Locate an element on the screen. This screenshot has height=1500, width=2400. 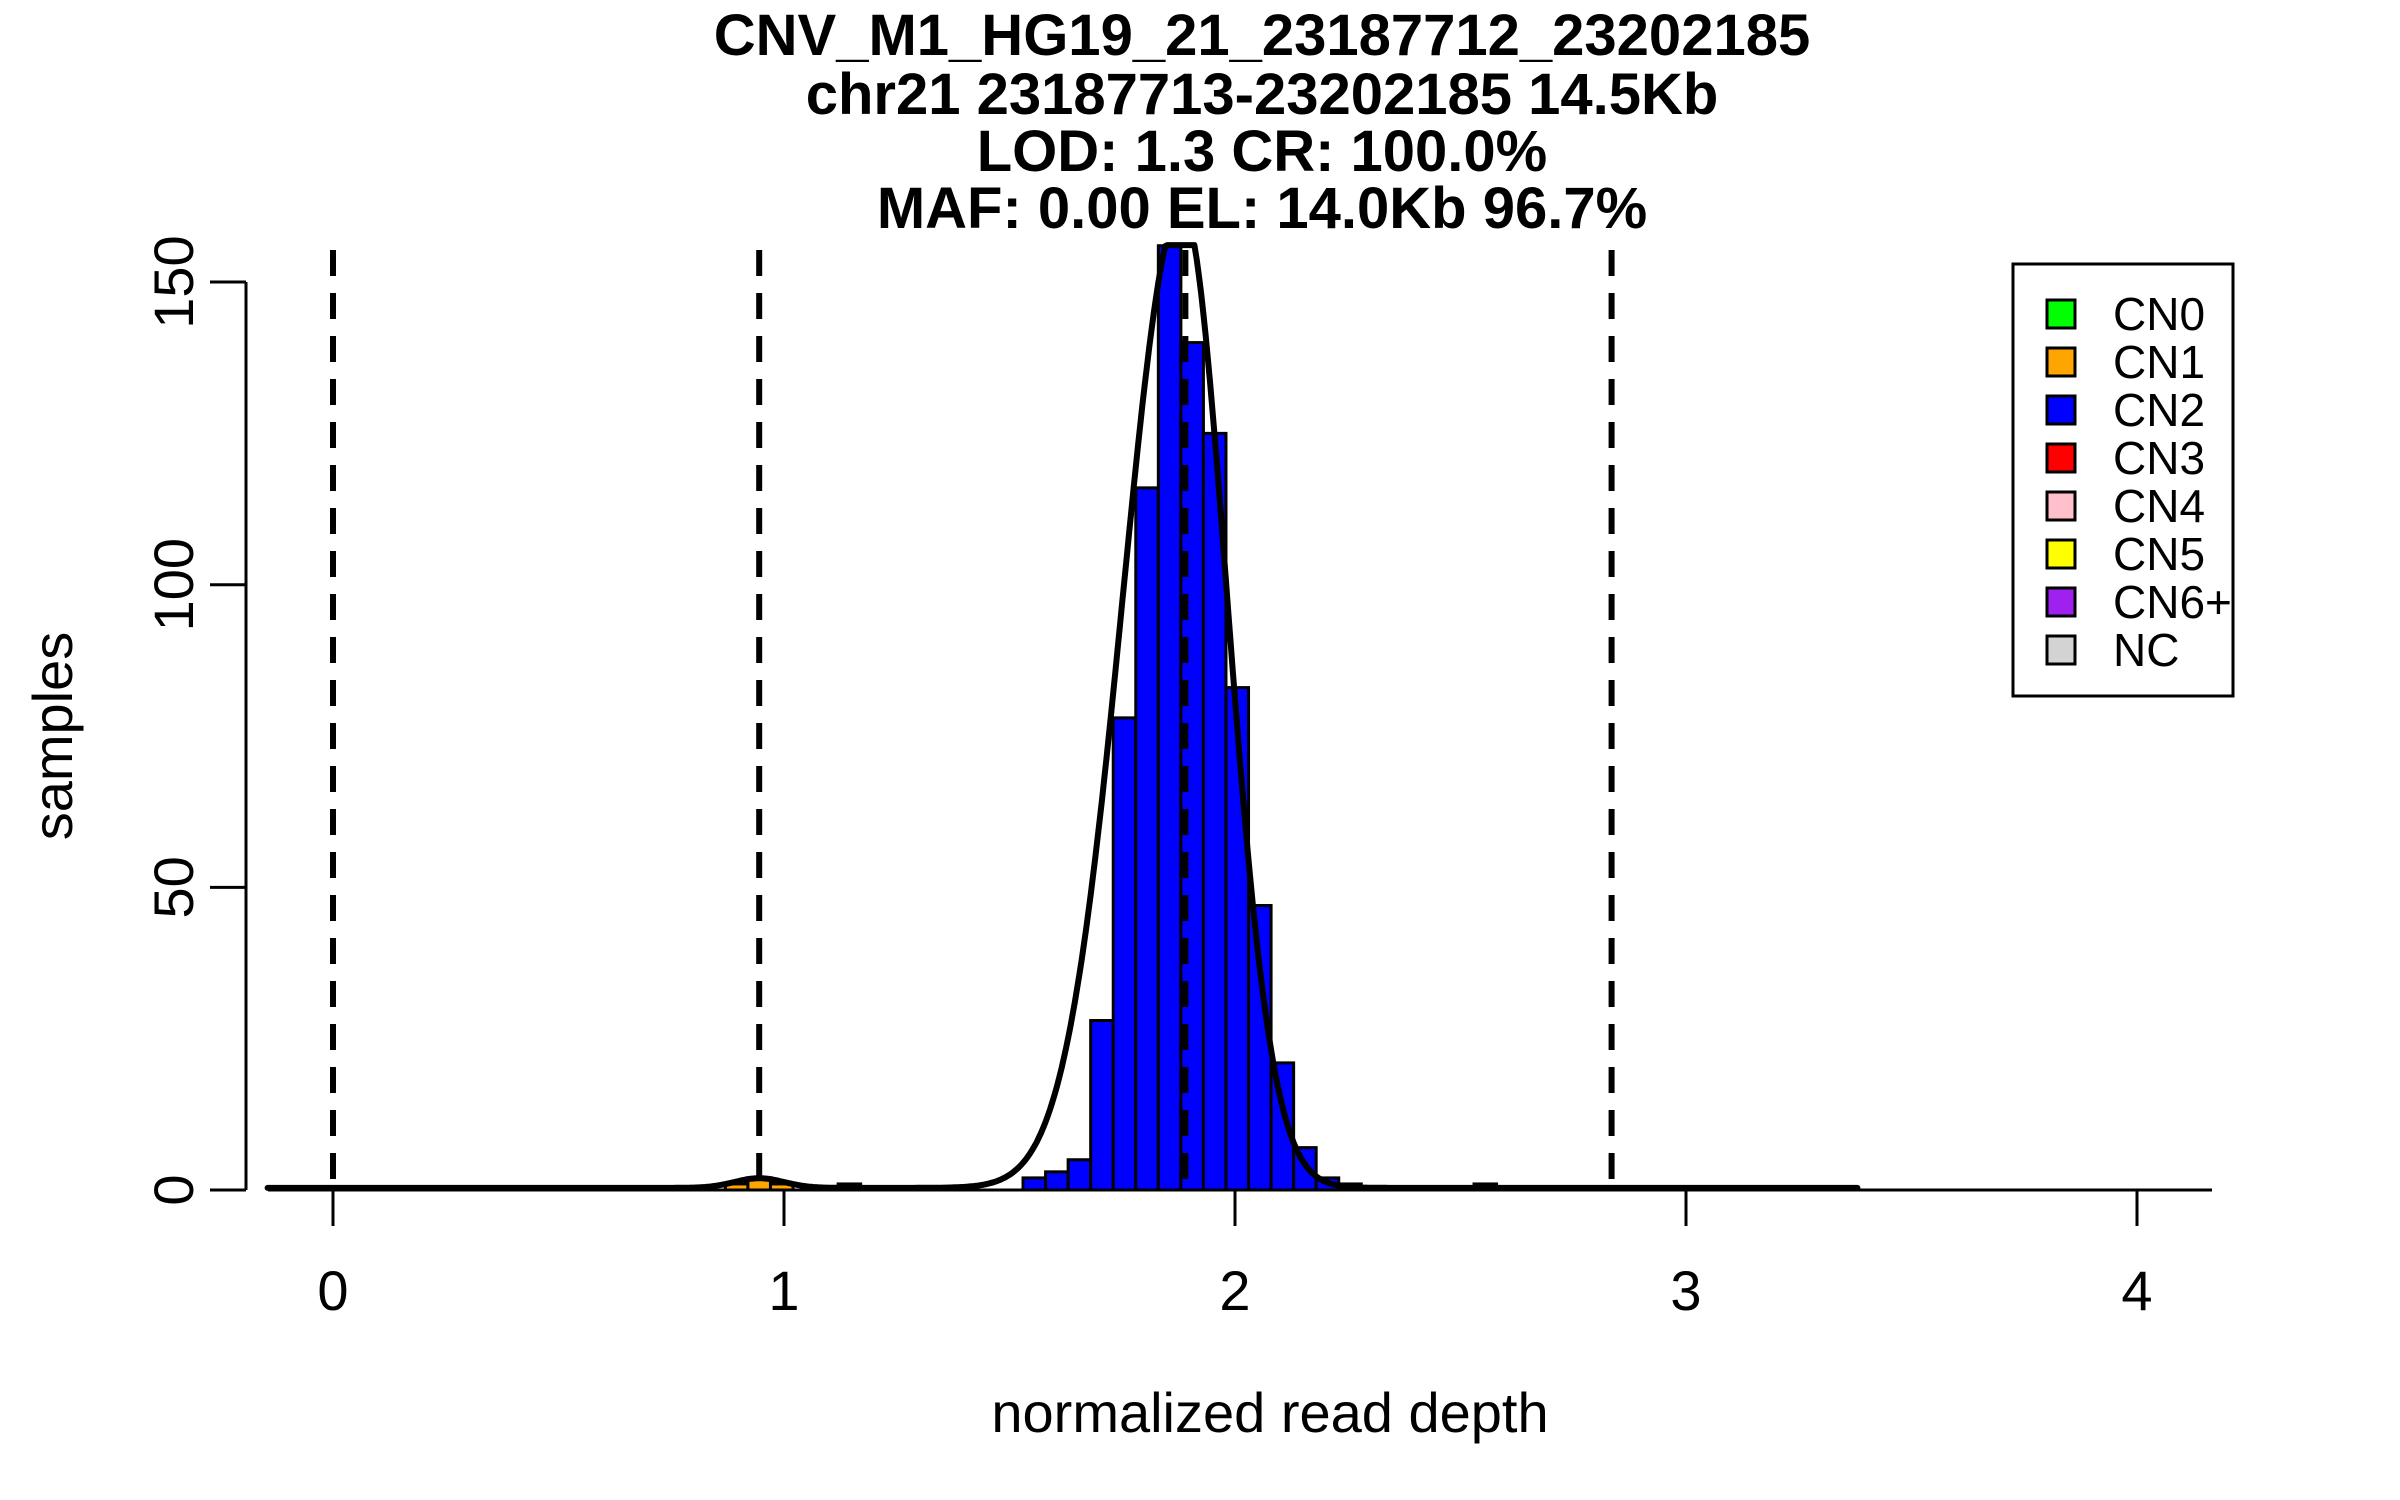
title-line-1: CNV_M1_HG19_21_23187712_23202185 is located at coordinates (1262, 35).